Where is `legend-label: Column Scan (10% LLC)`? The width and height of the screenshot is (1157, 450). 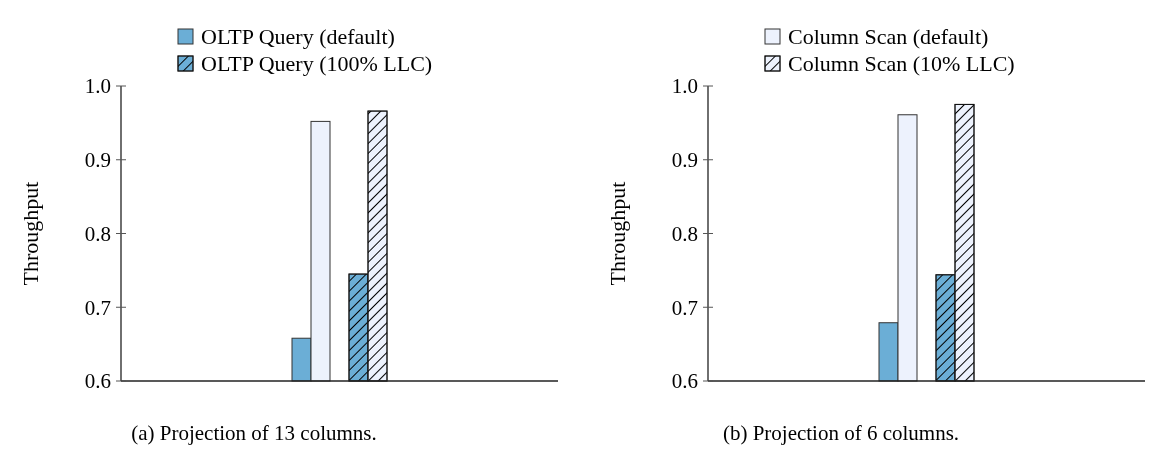 legend-label: Column Scan (10% LLC) is located at coordinates (901, 64).